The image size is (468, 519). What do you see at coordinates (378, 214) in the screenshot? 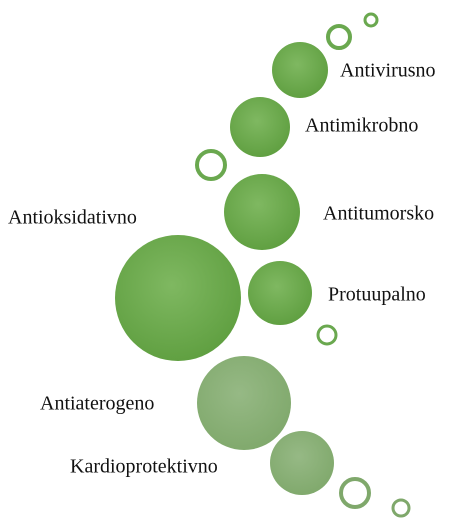
I see `node-label: Antitumorsko` at bounding box center [378, 214].